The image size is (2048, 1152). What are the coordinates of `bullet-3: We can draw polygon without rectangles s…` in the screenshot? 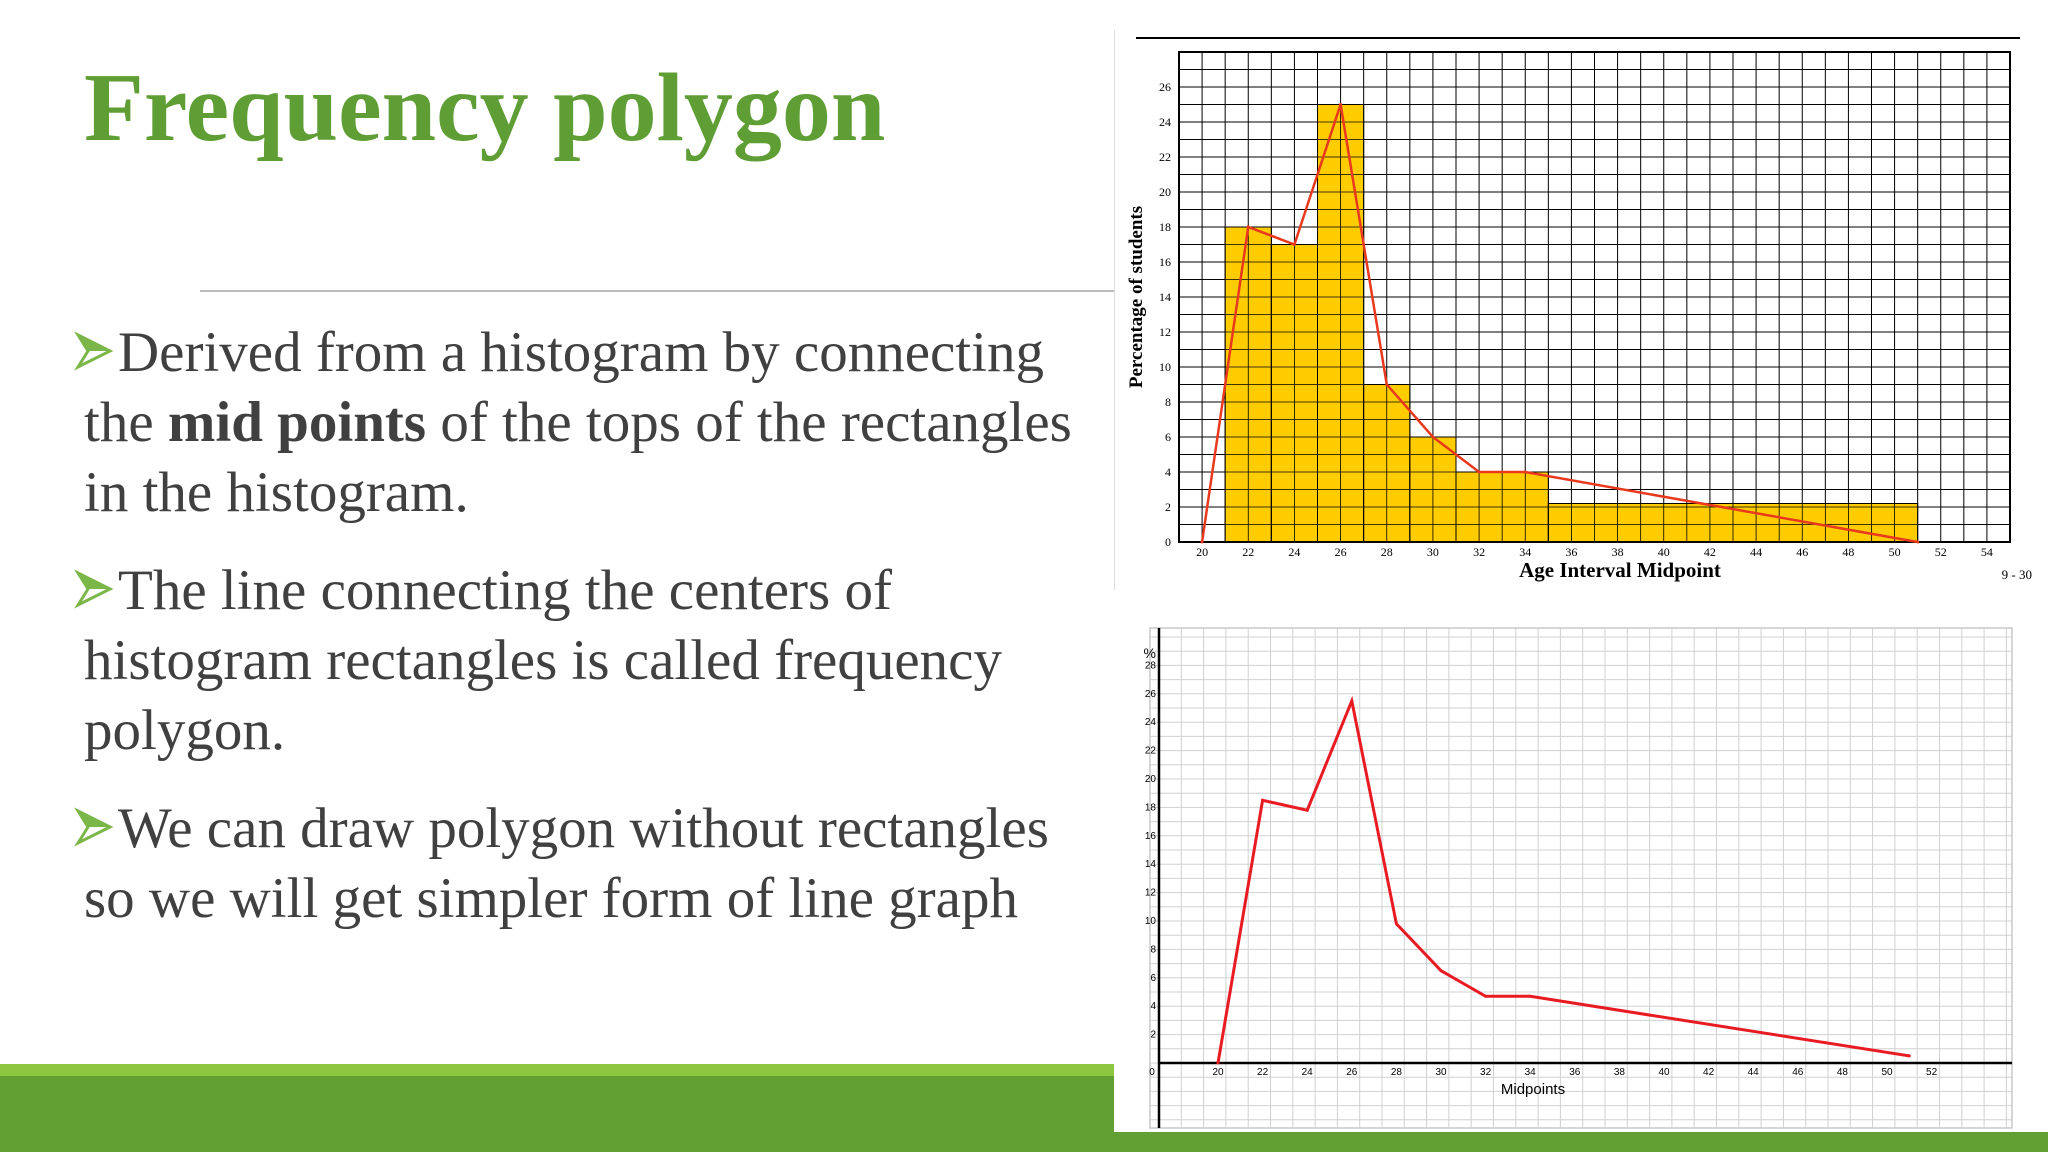 It's located at (584, 864).